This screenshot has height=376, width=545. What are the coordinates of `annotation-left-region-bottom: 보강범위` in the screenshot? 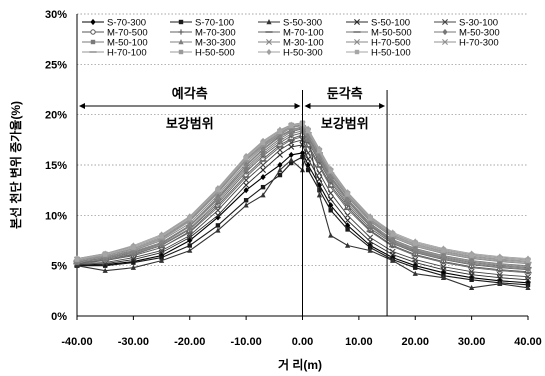 It's located at (190, 123).